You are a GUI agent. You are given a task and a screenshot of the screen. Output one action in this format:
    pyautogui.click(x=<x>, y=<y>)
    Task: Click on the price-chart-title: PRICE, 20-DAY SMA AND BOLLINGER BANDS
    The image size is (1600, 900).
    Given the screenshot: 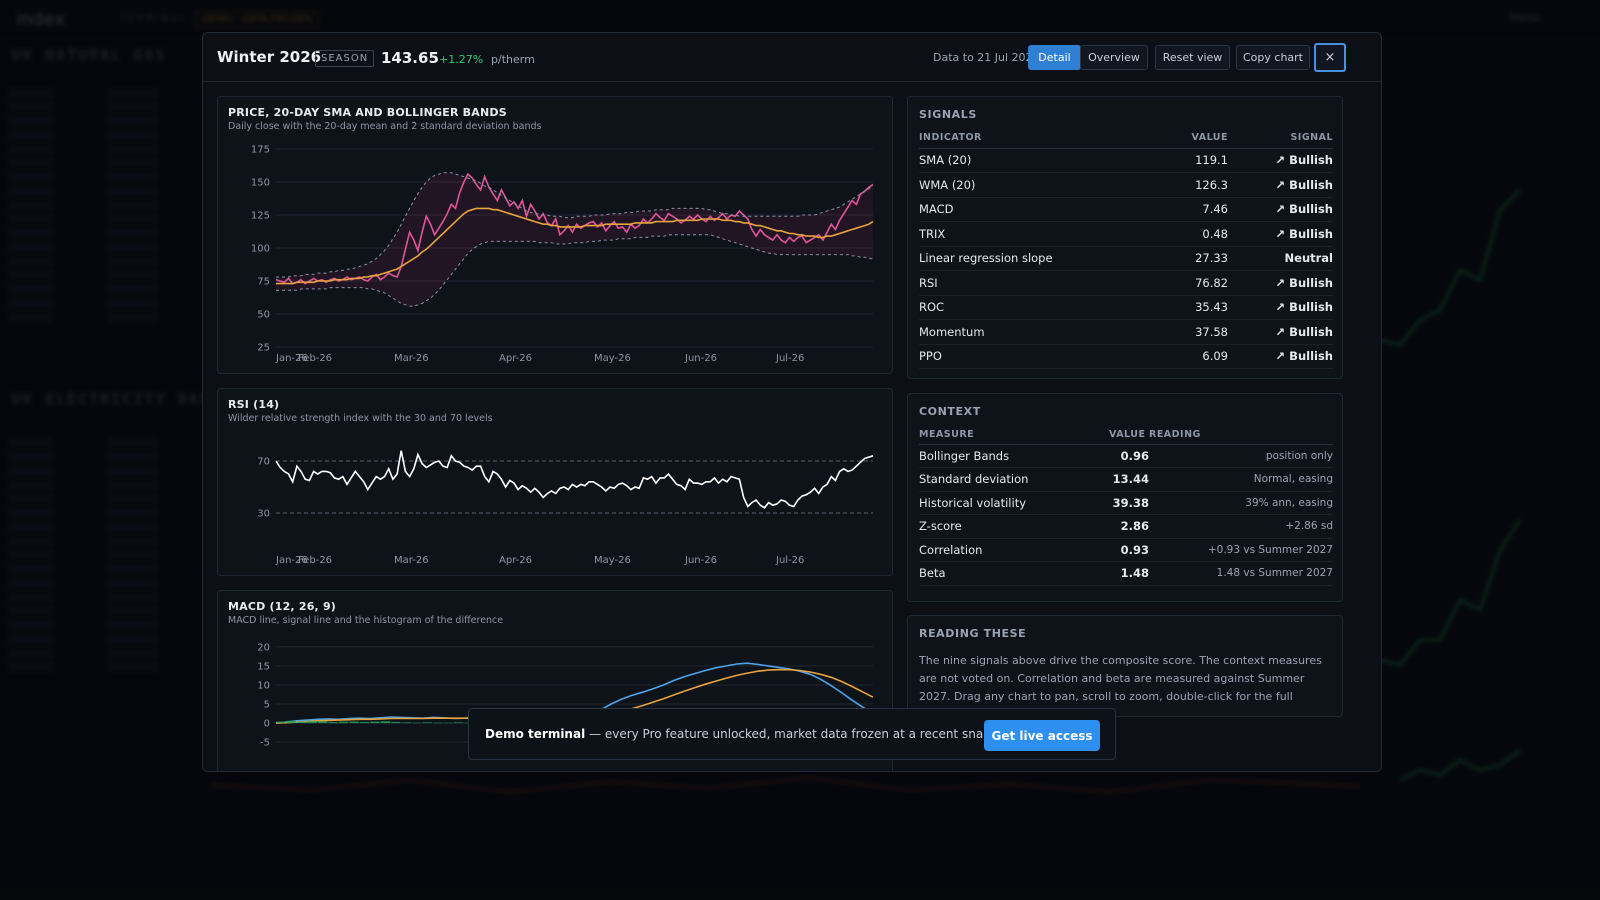 What is the action you would take?
    pyautogui.click(x=367, y=112)
    